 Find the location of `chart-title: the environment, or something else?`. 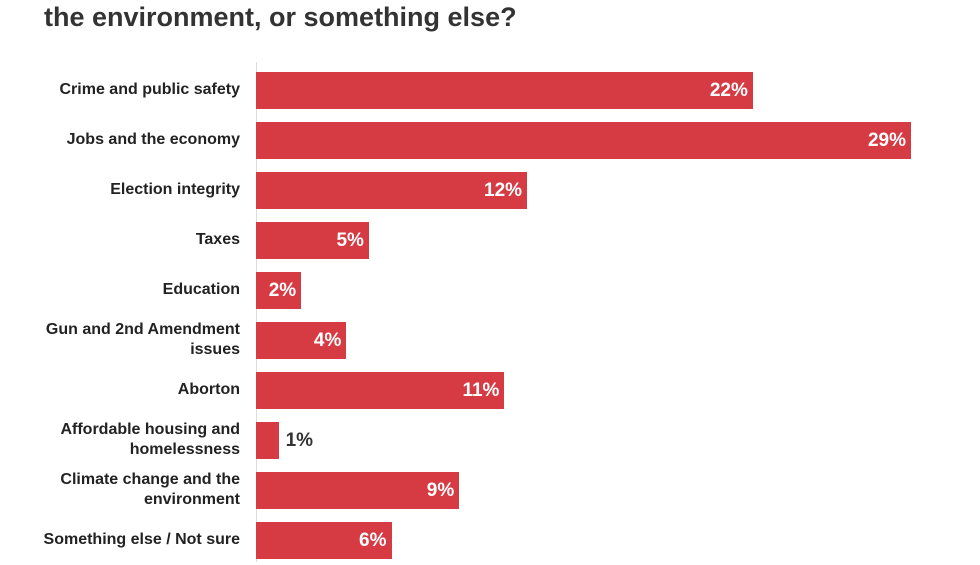

chart-title: the environment, or something else? is located at coordinates (280, 17).